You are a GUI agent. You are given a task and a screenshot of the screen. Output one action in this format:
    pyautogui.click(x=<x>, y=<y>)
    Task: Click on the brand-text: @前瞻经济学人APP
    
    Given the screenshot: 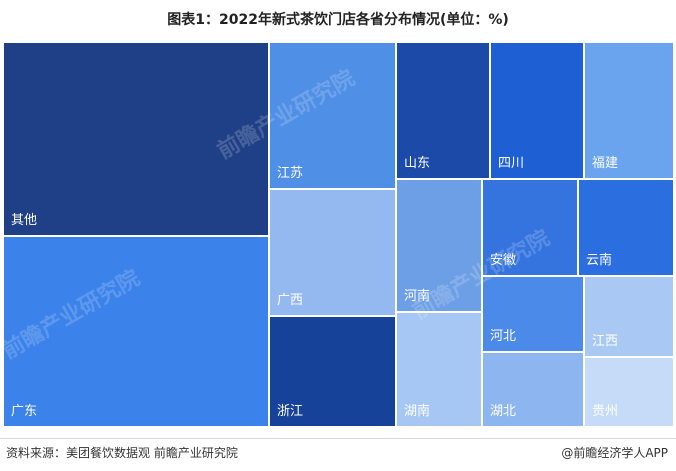 What is the action you would take?
    pyautogui.click(x=614, y=453)
    